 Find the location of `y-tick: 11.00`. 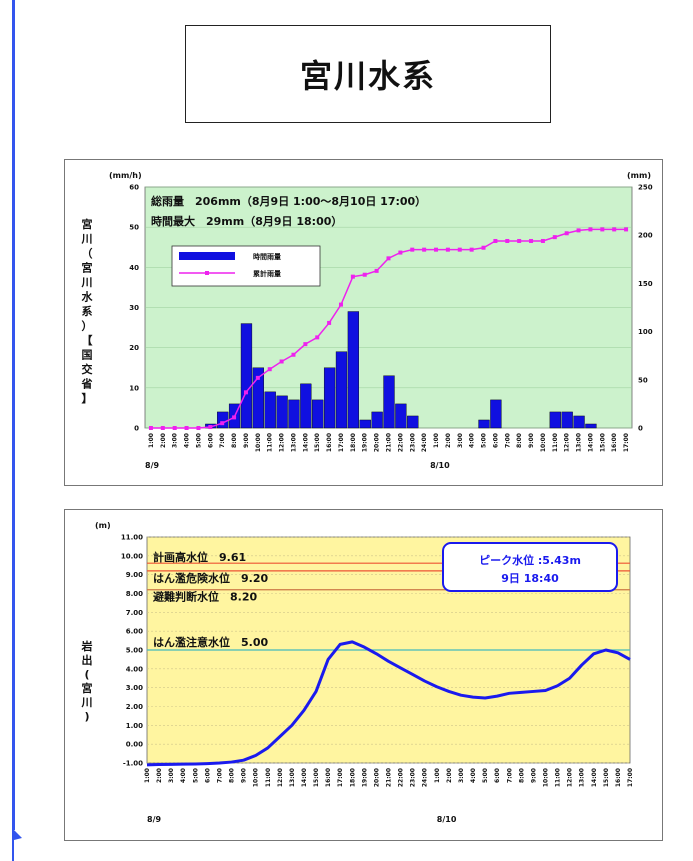

y-tick: 11.00 is located at coordinates (132, 538).